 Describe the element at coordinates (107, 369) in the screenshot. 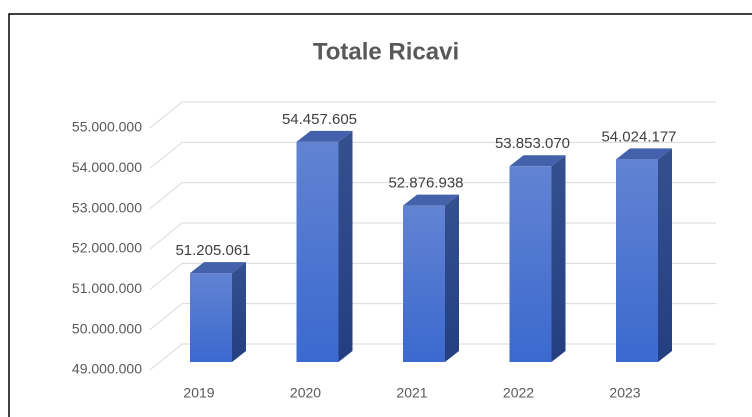

I see `y-tick-label: 49.000.000` at that location.